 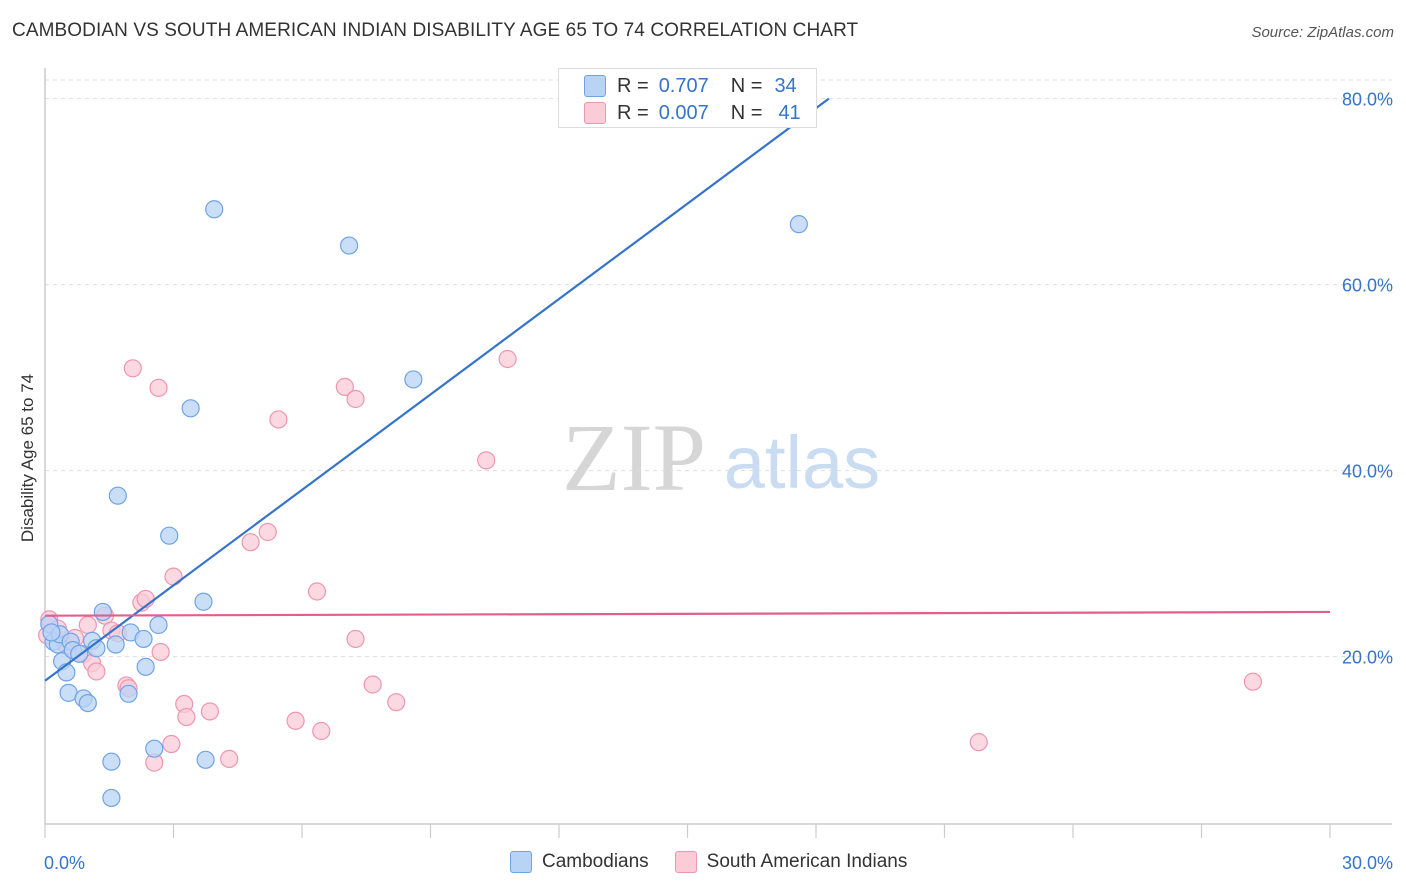 I want to click on watermark-zip: ZIP, so click(x=634, y=457).